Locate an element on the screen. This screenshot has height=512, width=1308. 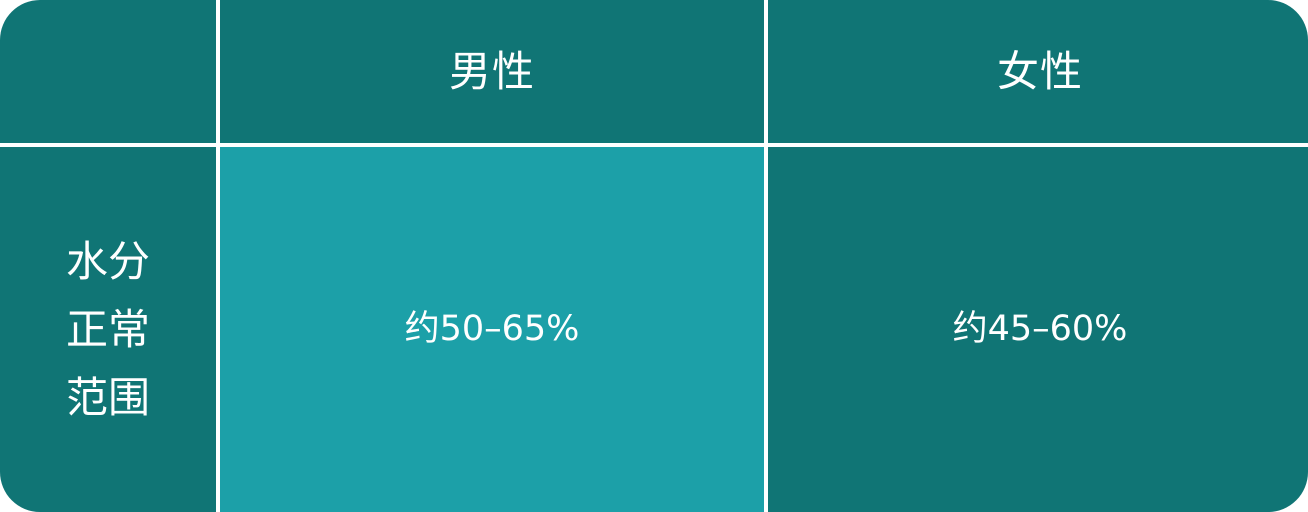
row-header-water-normal-range: 水分 正常 范围 is located at coordinates (108, 329).